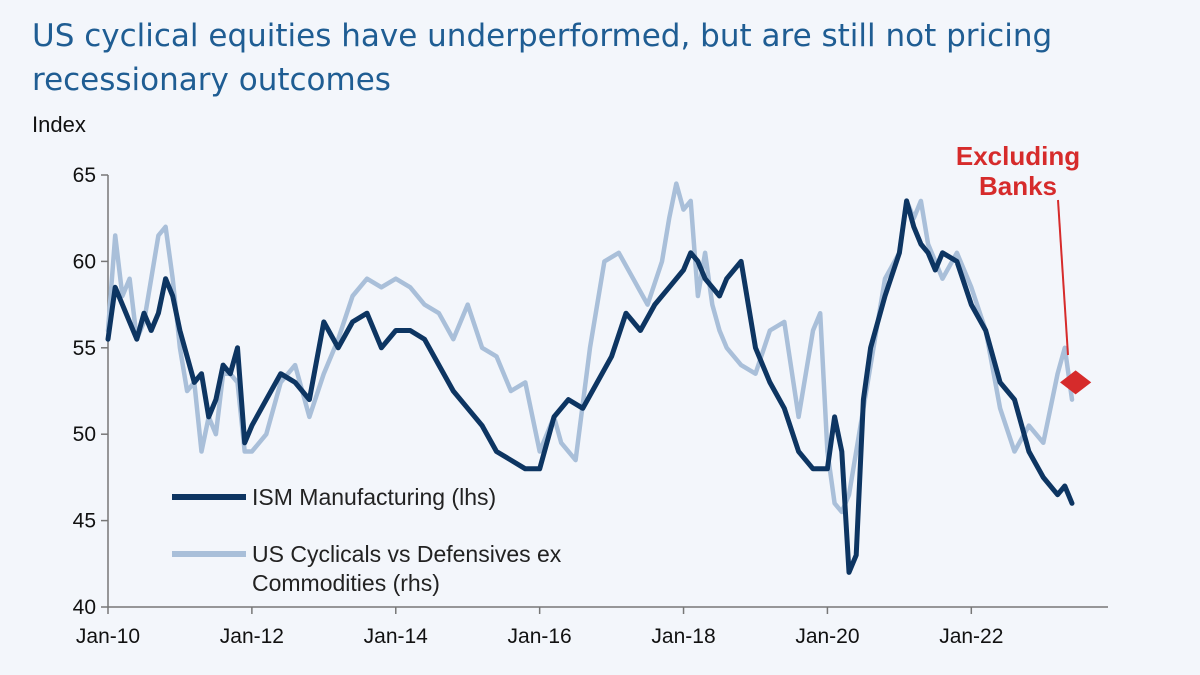 The image size is (1200, 675). I want to click on legend-label-cyclicals-line1: US Cyclicals vs Defensives ex, so click(407, 554).